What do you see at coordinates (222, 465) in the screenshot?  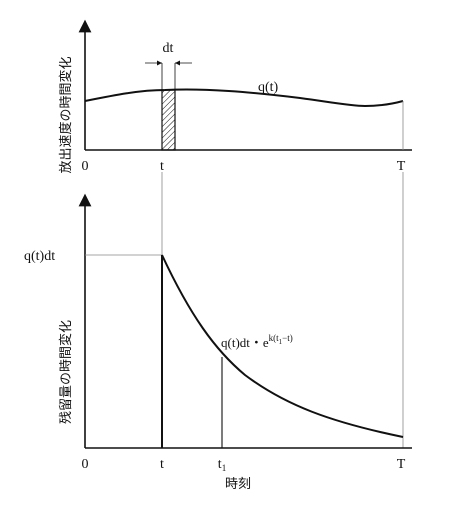 I see `bottom-tick-t1: t1` at bounding box center [222, 465].